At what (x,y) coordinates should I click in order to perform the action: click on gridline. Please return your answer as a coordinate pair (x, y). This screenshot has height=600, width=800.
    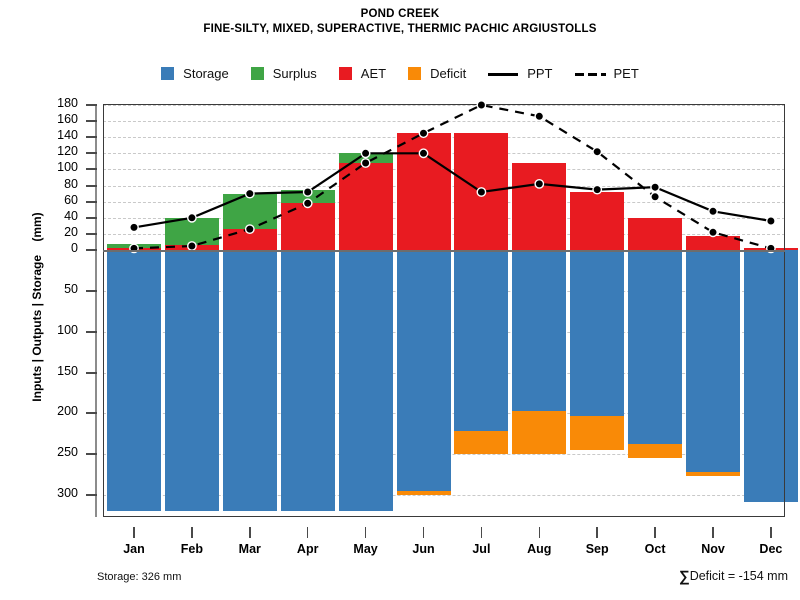
    Looking at the image, I should click on (444, 122).